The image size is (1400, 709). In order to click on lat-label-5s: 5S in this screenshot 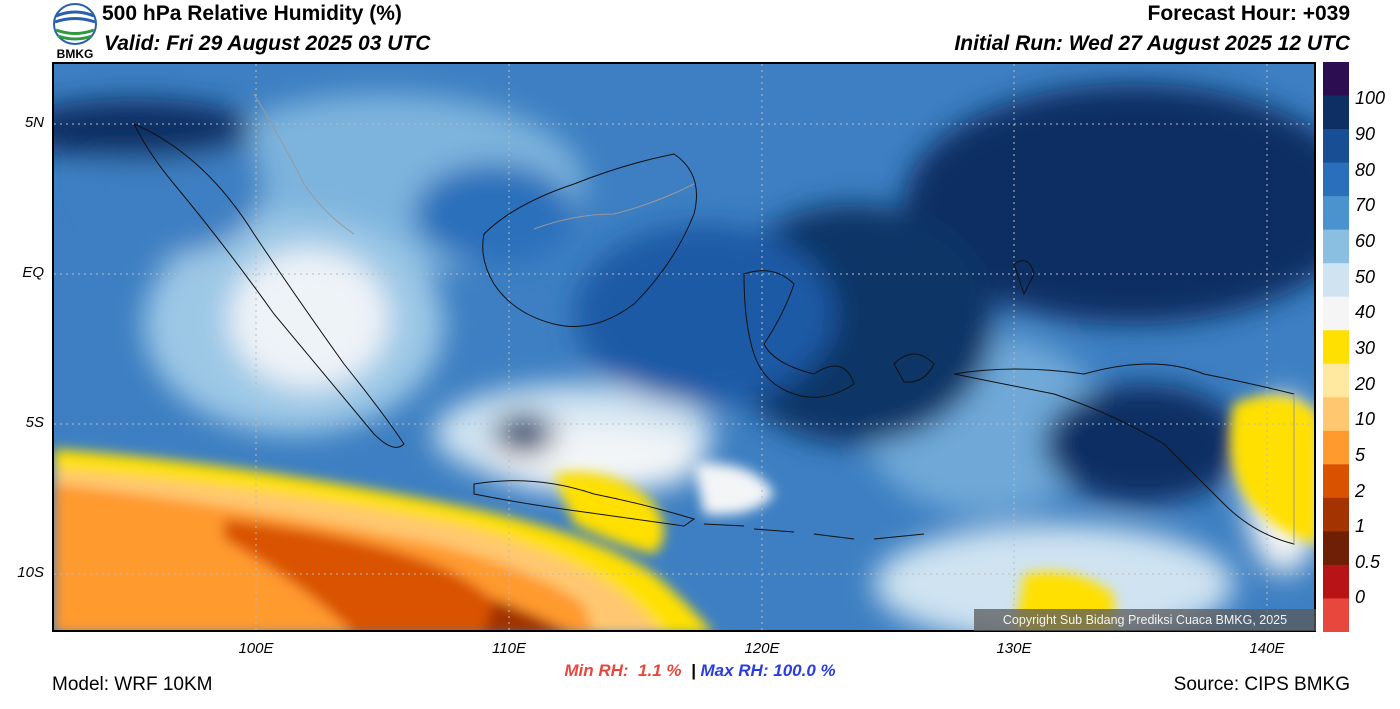, I will do `click(34, 422)`.